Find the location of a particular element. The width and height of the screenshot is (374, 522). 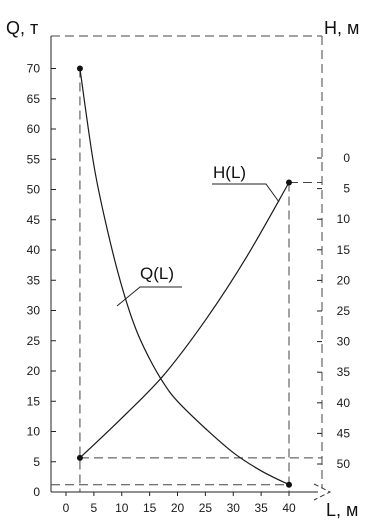

label-leaders is located at coordinates (198, 245).